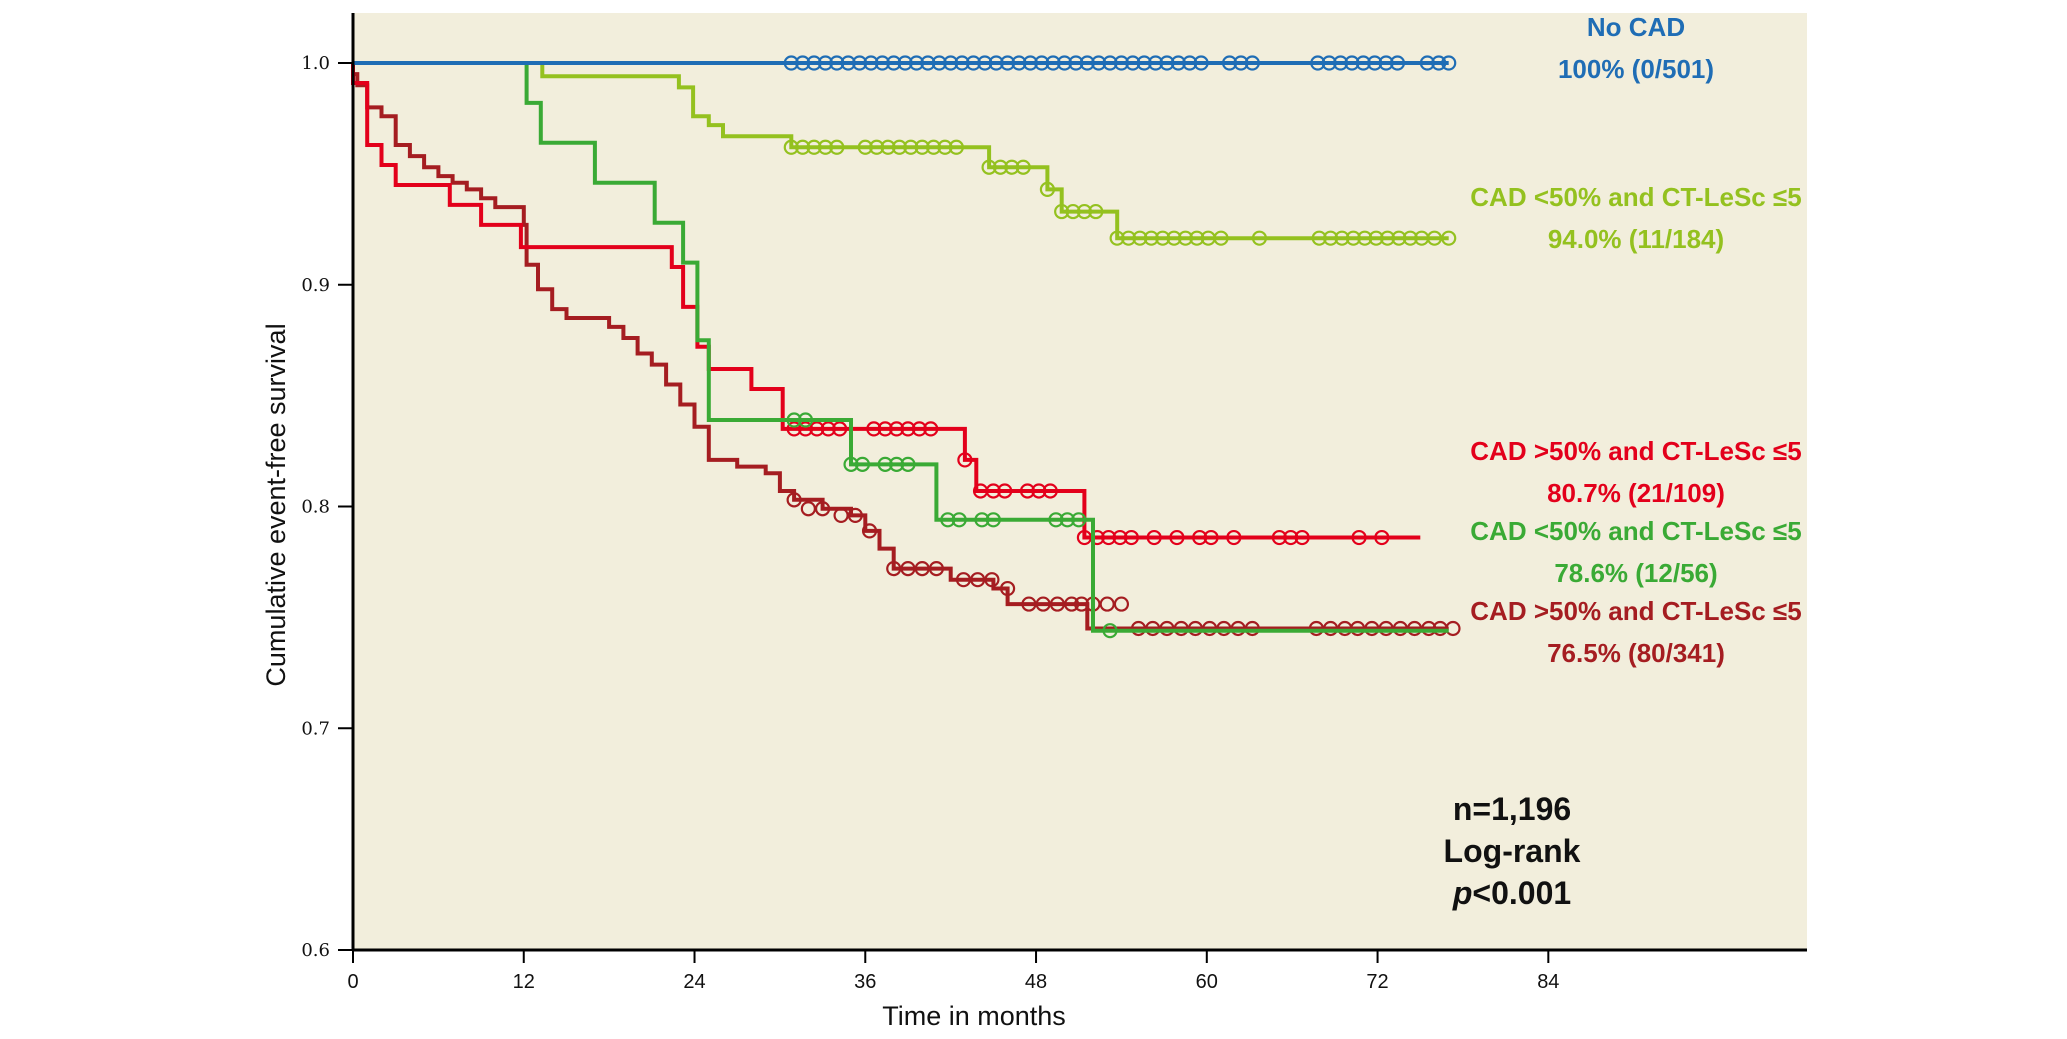  Describe the element at coordinates (315, 728) in the screenshot. I see `y-tick-label: 0.7` at that location.